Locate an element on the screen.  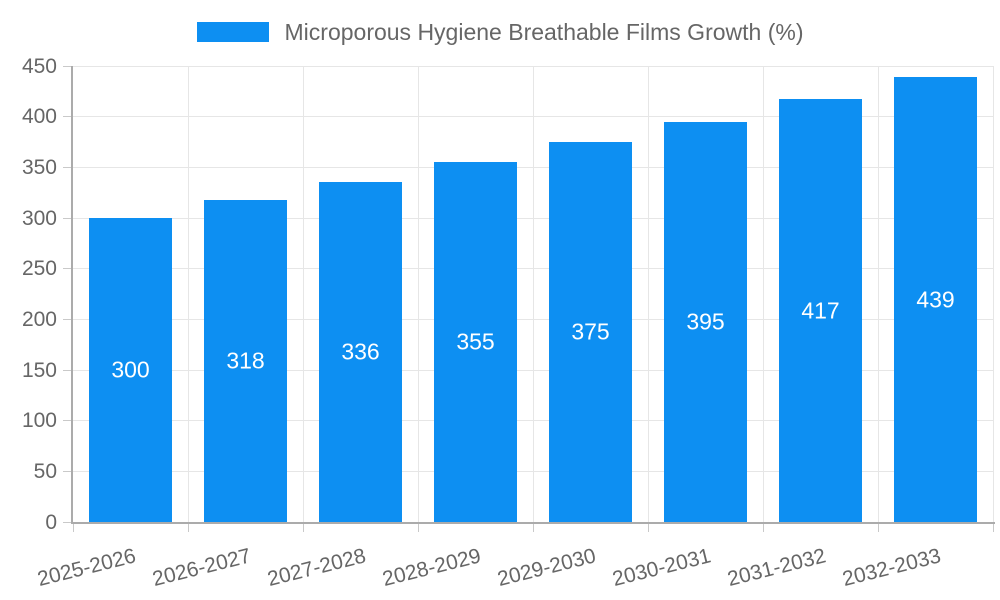
bar-value-label: 355 is located at coordinates (475, 341).